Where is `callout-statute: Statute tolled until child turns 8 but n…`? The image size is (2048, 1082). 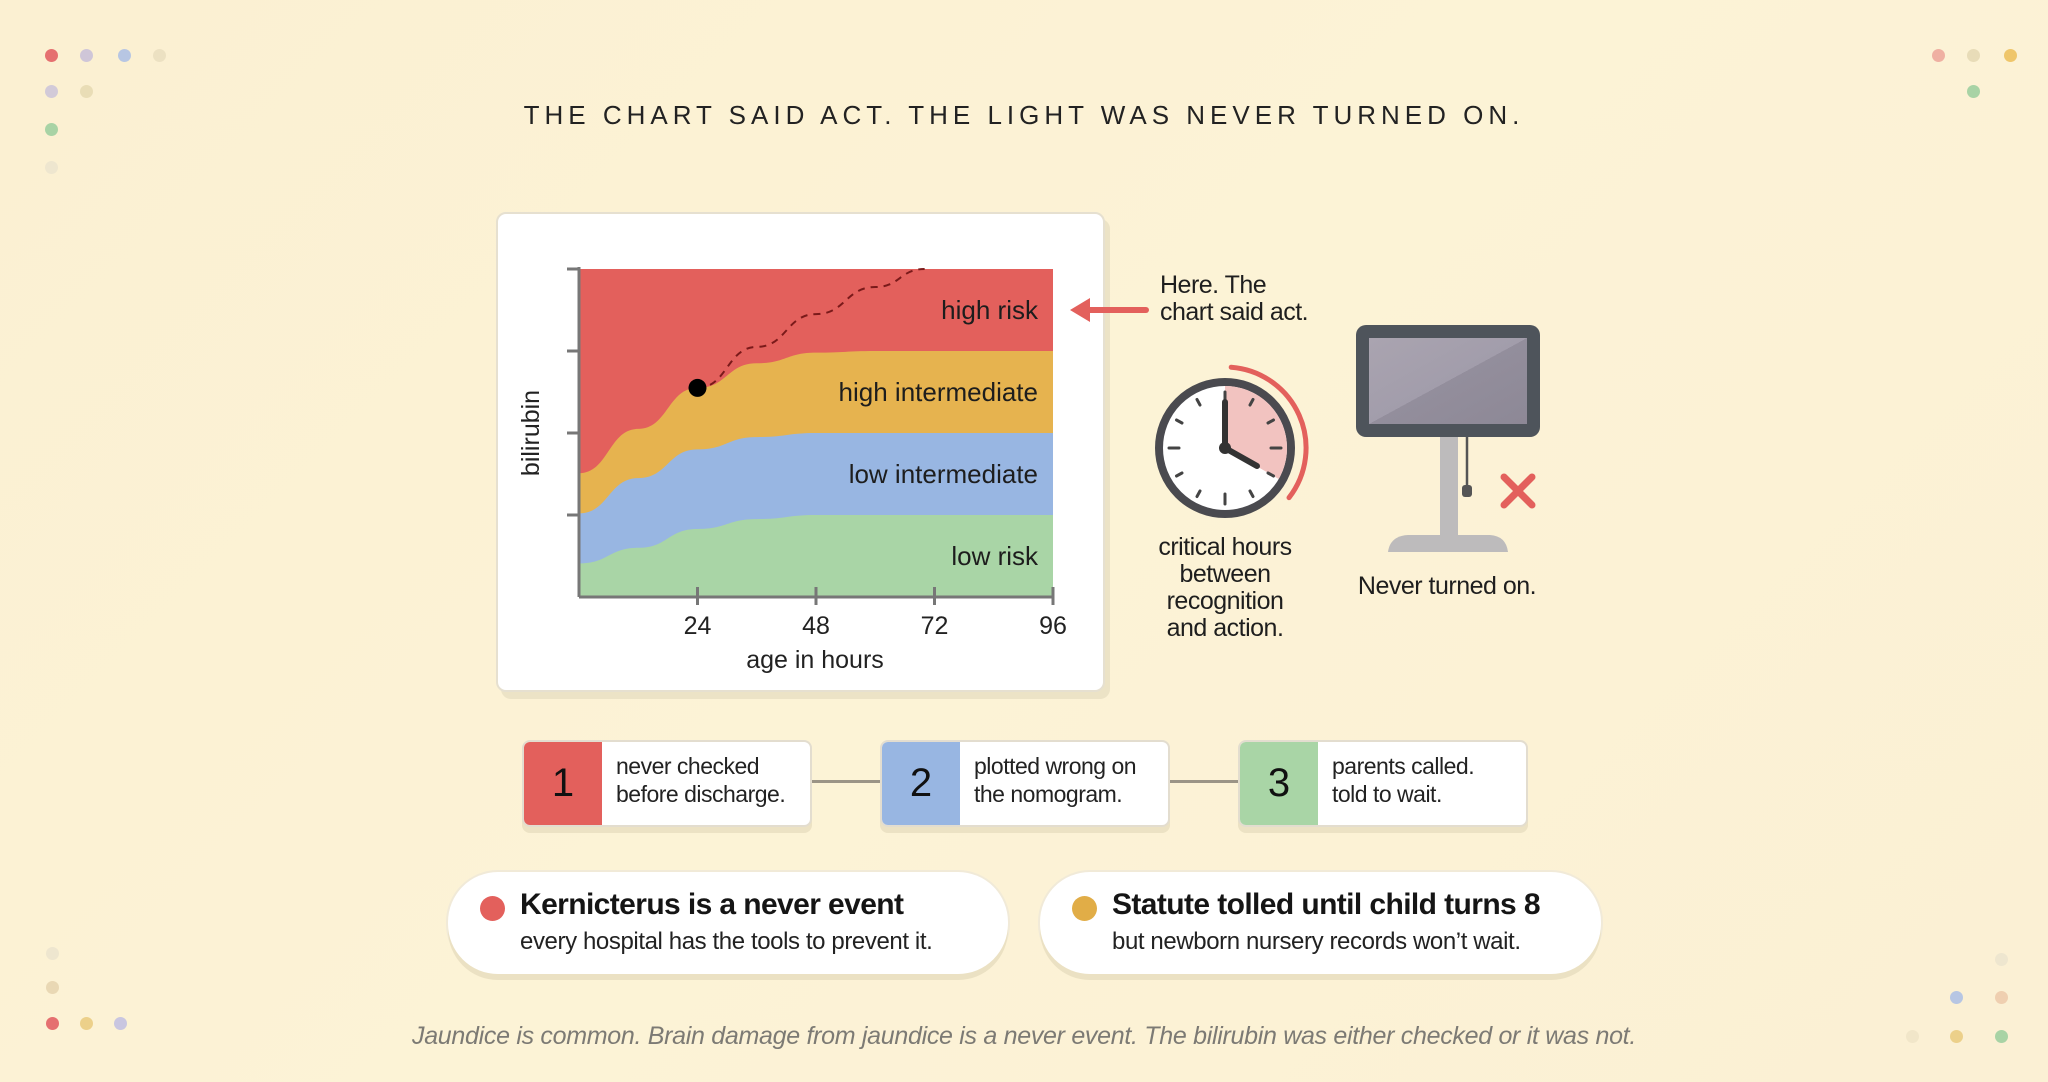 callout-statute: Statute tolled until child turns 8 but n… is located at coordinates (1320, 923).